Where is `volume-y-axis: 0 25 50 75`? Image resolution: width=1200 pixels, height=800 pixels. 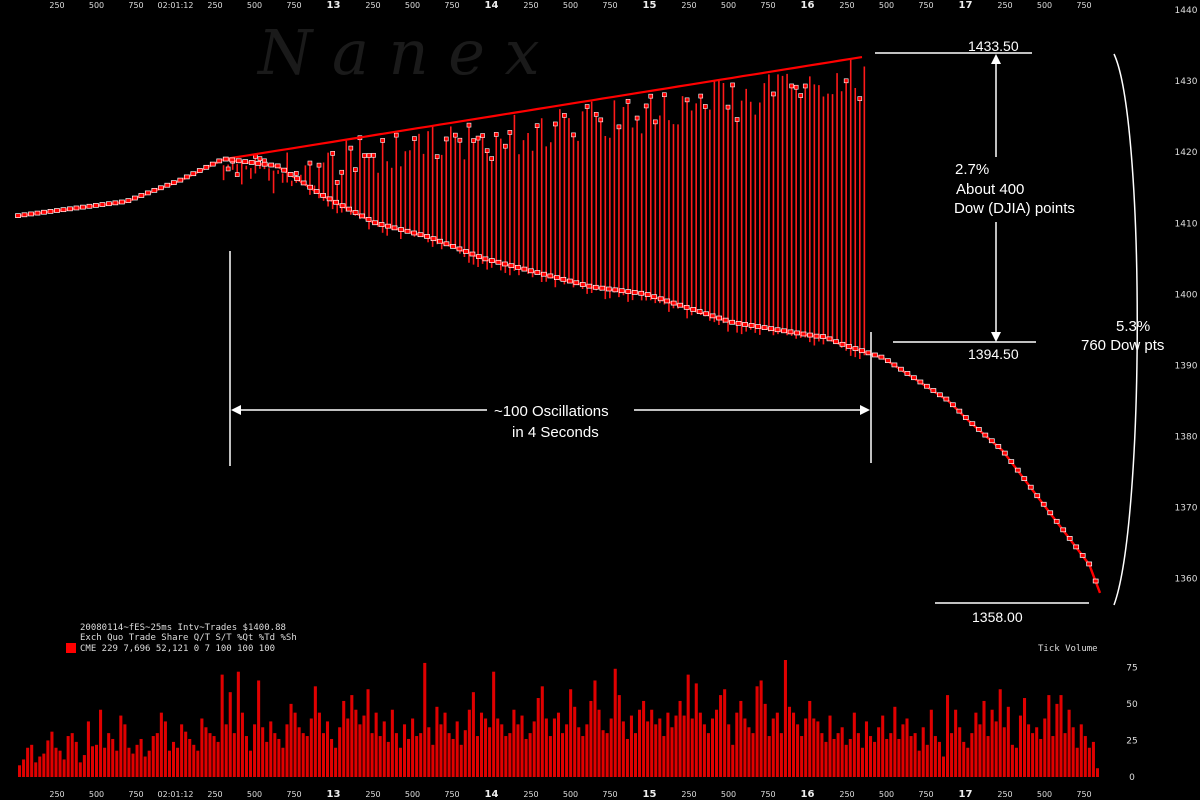
volume-y-axis: 0 25 50 75 is located at coordinates (1132, 723).